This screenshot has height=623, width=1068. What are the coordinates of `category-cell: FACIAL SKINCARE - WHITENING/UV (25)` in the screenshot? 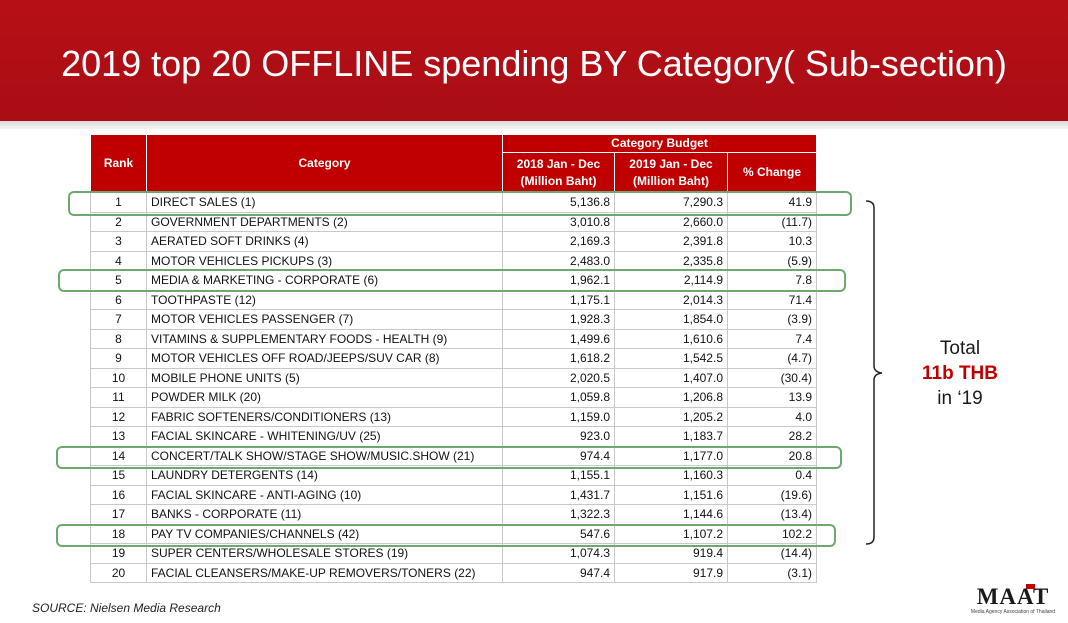 It's located at (324, 436).